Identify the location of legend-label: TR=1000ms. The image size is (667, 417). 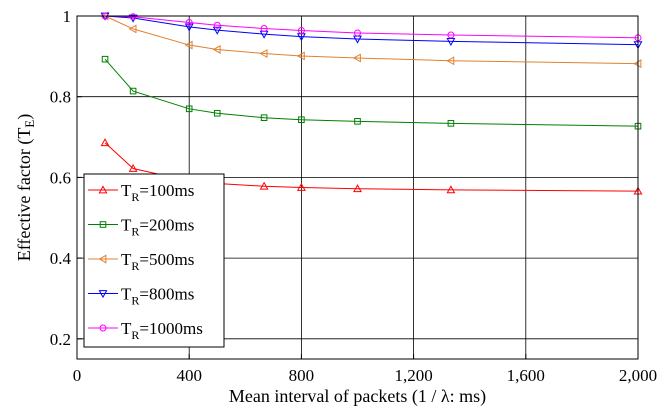
(162, 330).